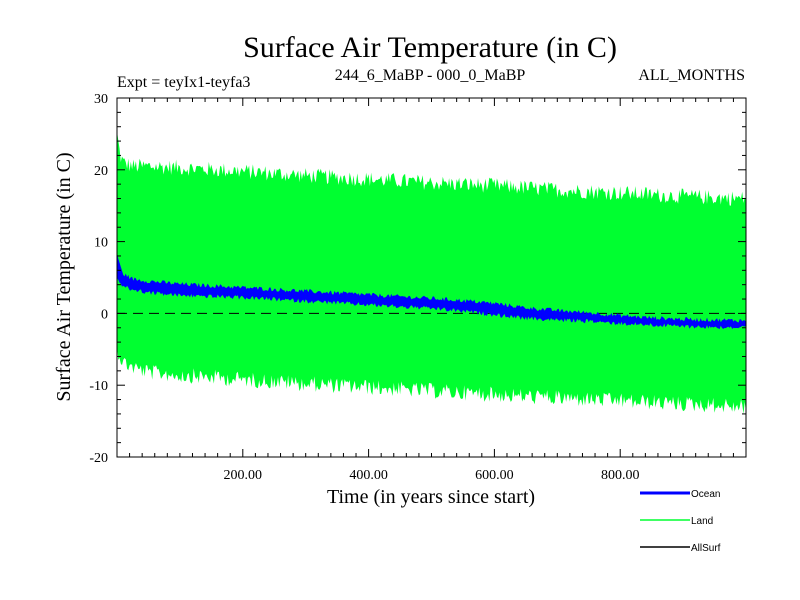 This screenshot has height=600, width=800. What do you see at coordinates (101, 243) in the screenshot?
I see `y-tick-label: 10` at bounding box center [101, 243].